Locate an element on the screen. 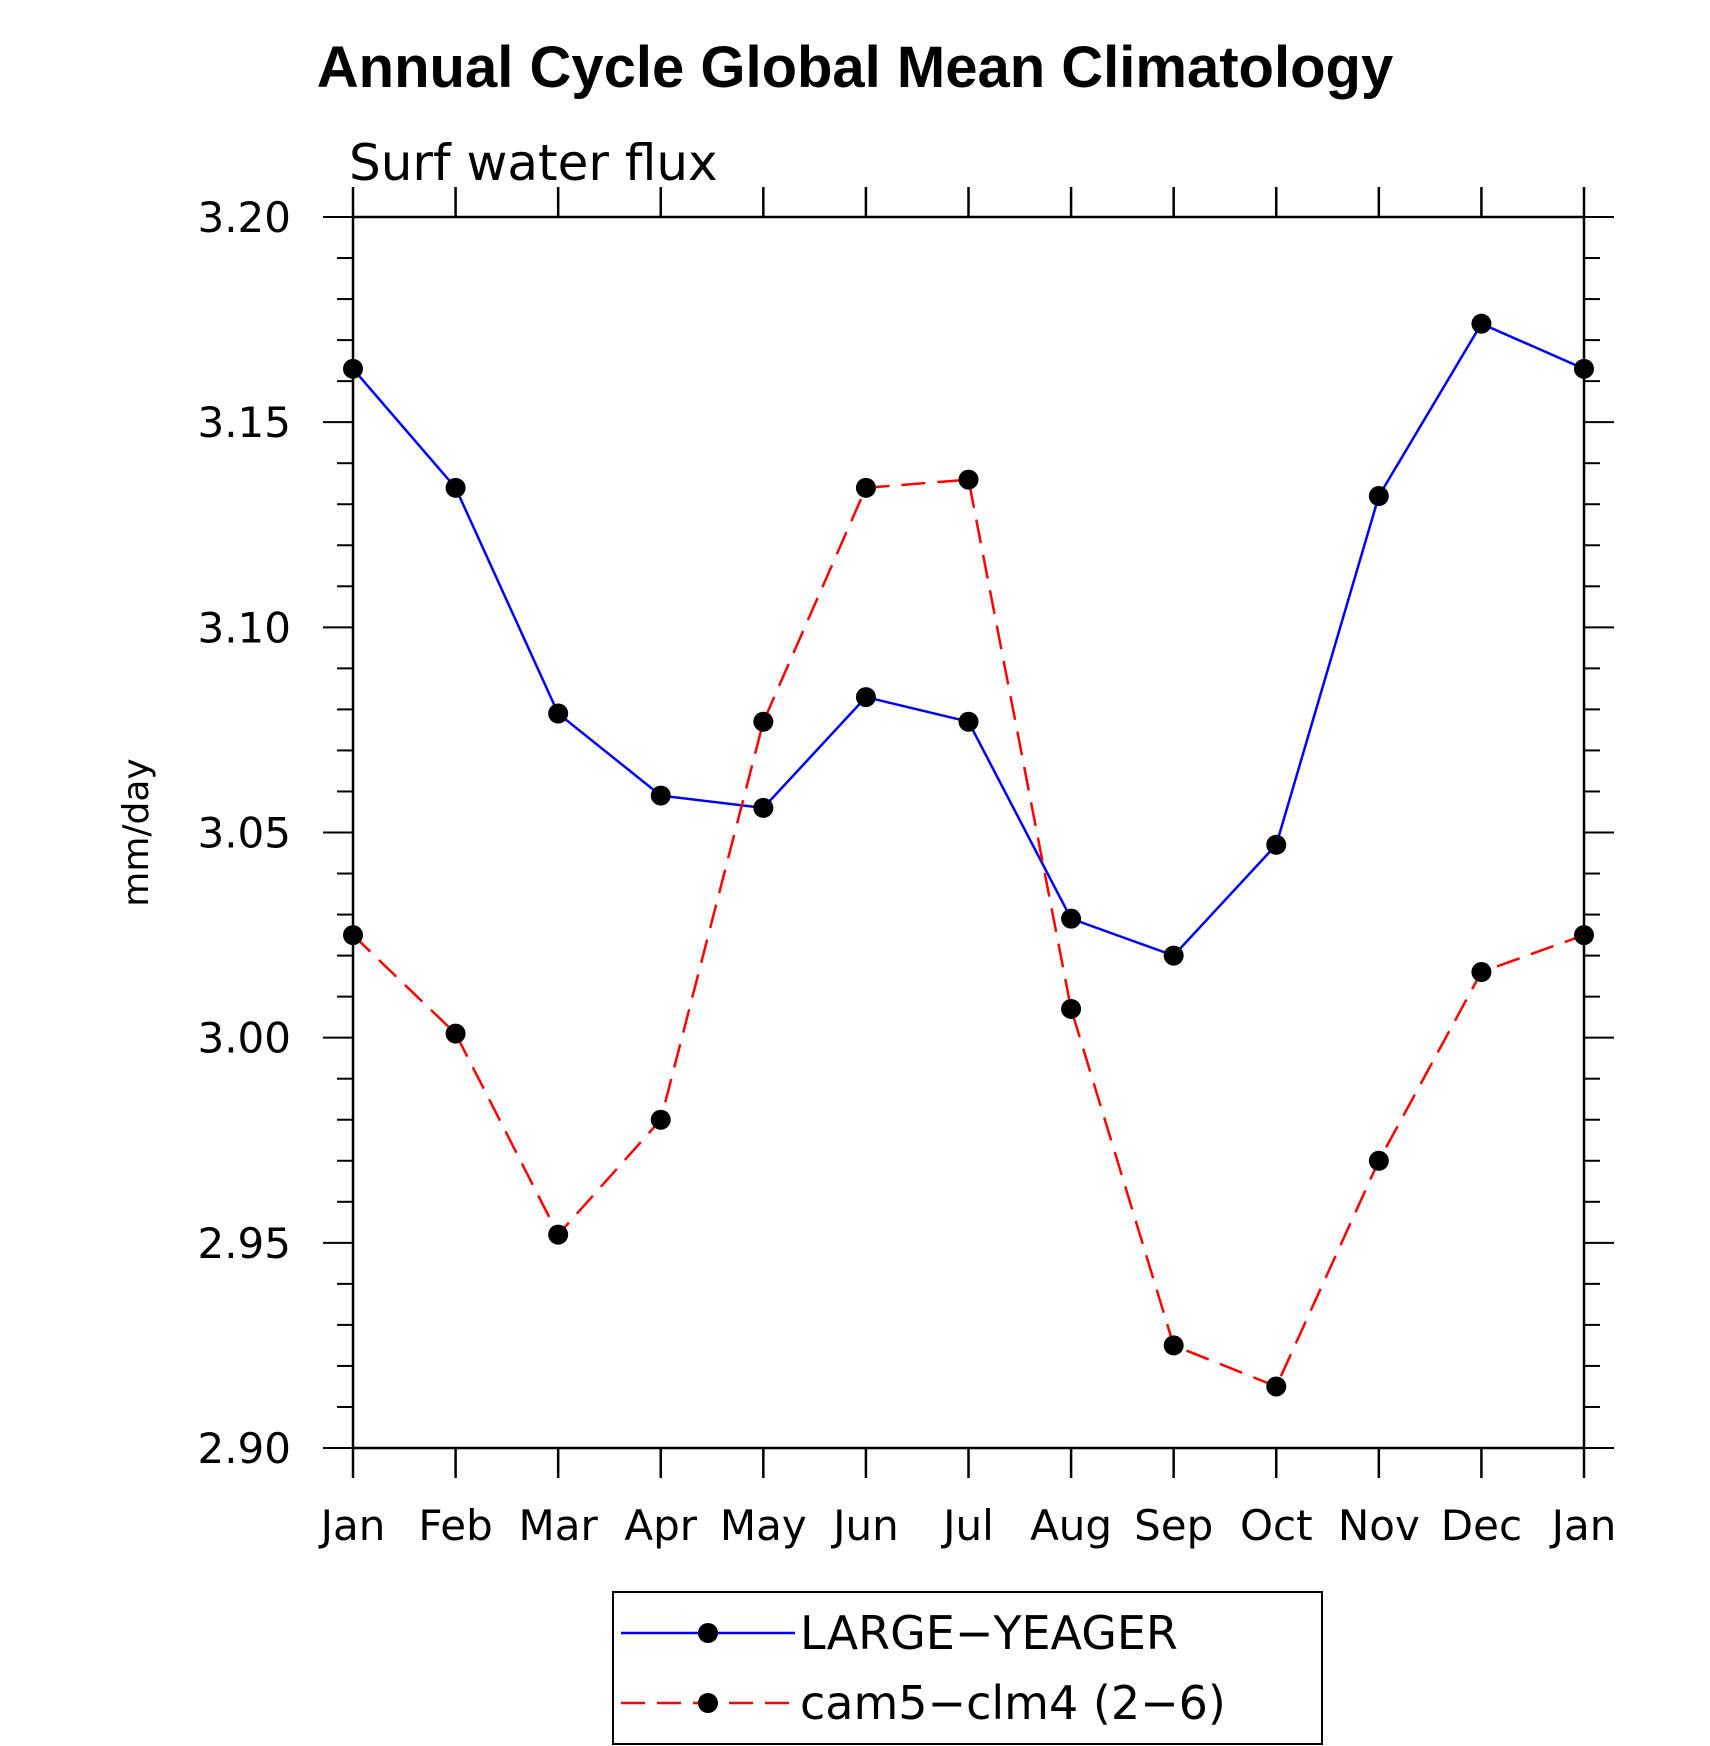  x-tick-label: Apr is located at coordinates (660, 1525).